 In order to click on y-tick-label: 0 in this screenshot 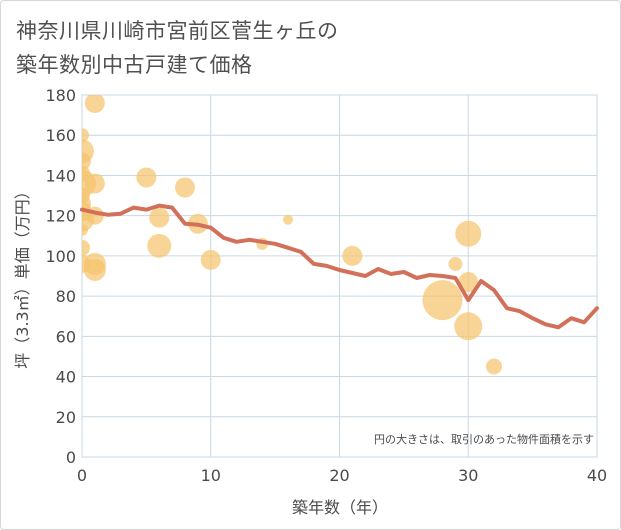, I will do `click(71, 457)`.